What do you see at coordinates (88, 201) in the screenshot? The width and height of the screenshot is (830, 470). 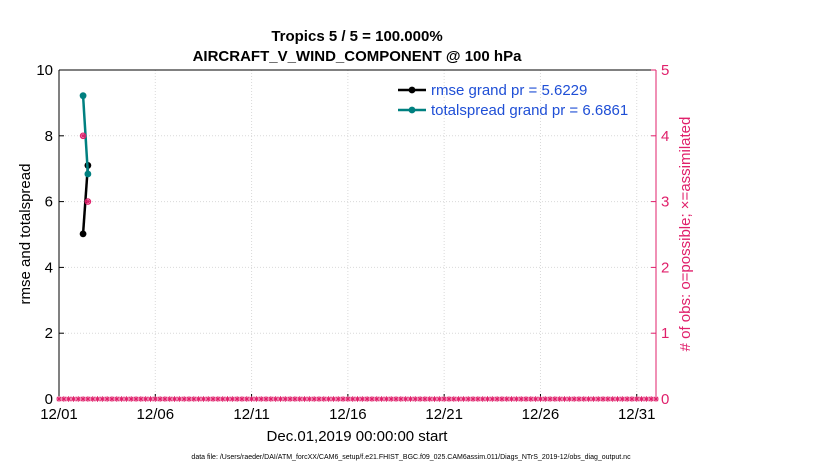 I see `obs-marker-assimilated` at bounding box center [88, 201].